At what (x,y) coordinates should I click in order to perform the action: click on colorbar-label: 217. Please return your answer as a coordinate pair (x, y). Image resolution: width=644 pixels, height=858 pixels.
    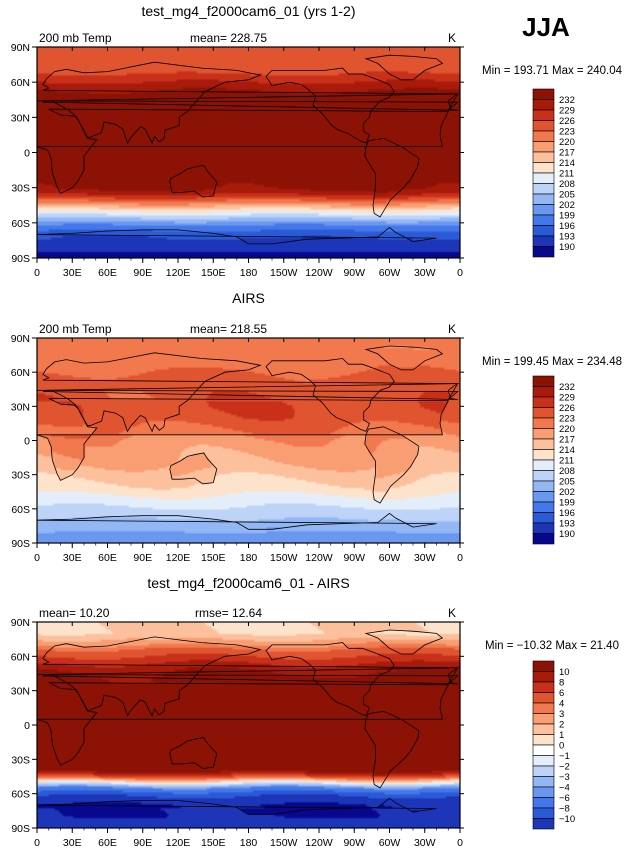
    Looking at the image, I should click on (567, 153).